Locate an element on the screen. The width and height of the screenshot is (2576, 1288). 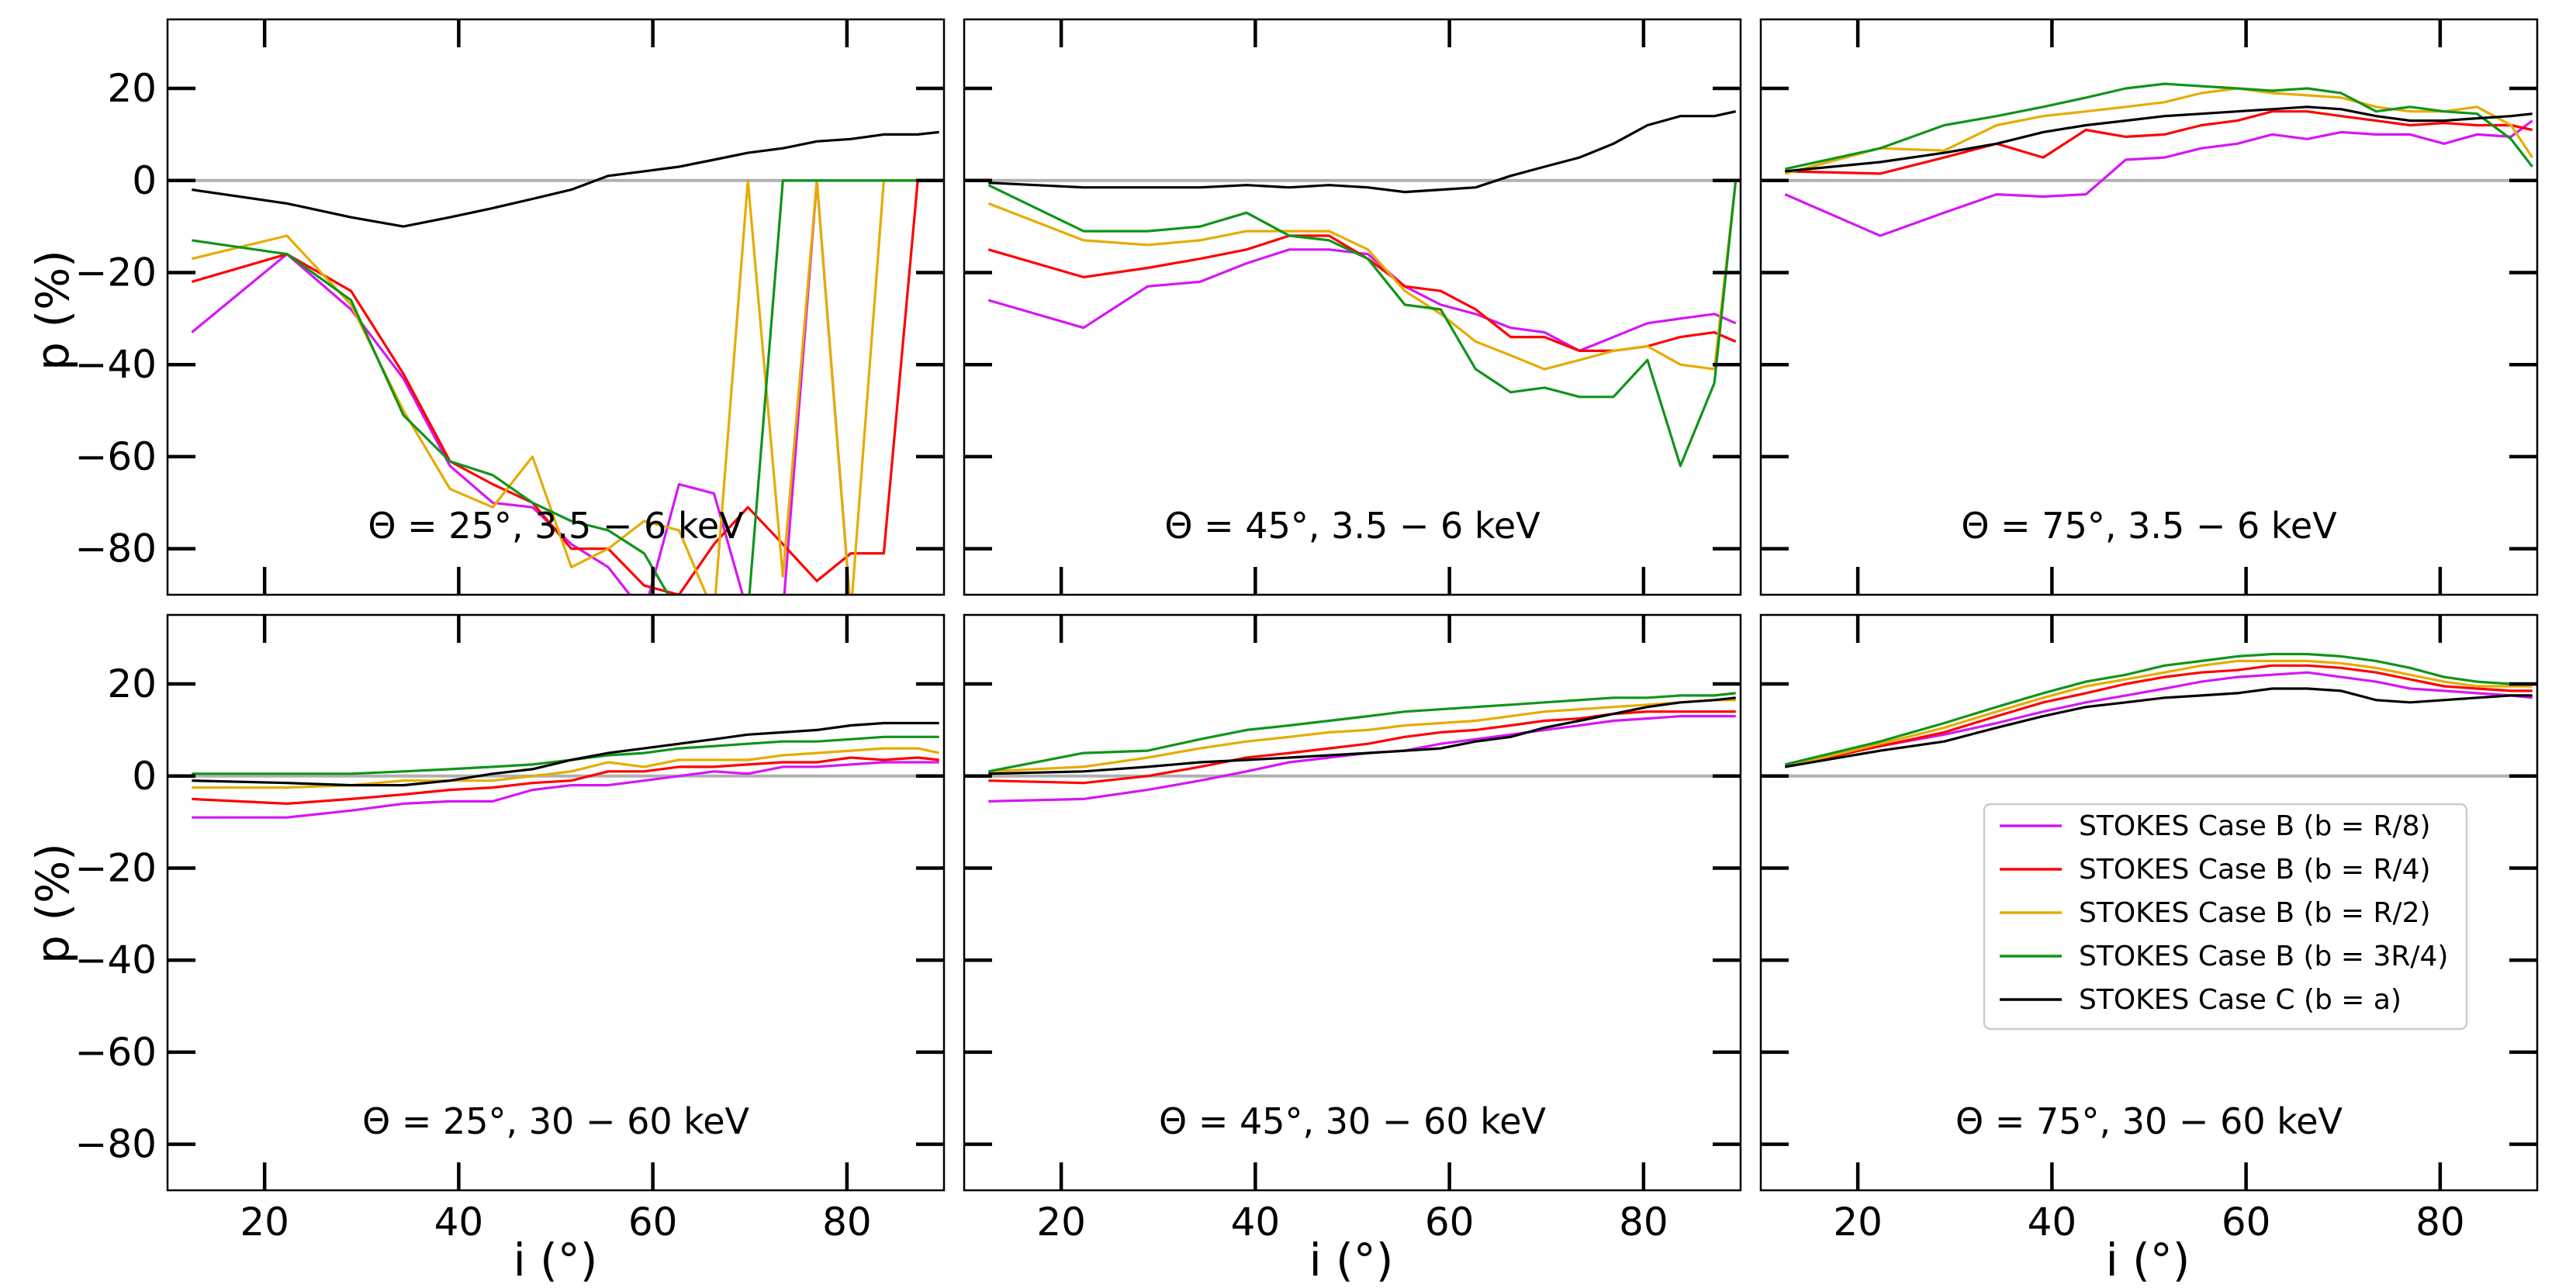
panel-2: Θ = 45°, 3.5 − 6 keV is located at coordinates (1352, 307).